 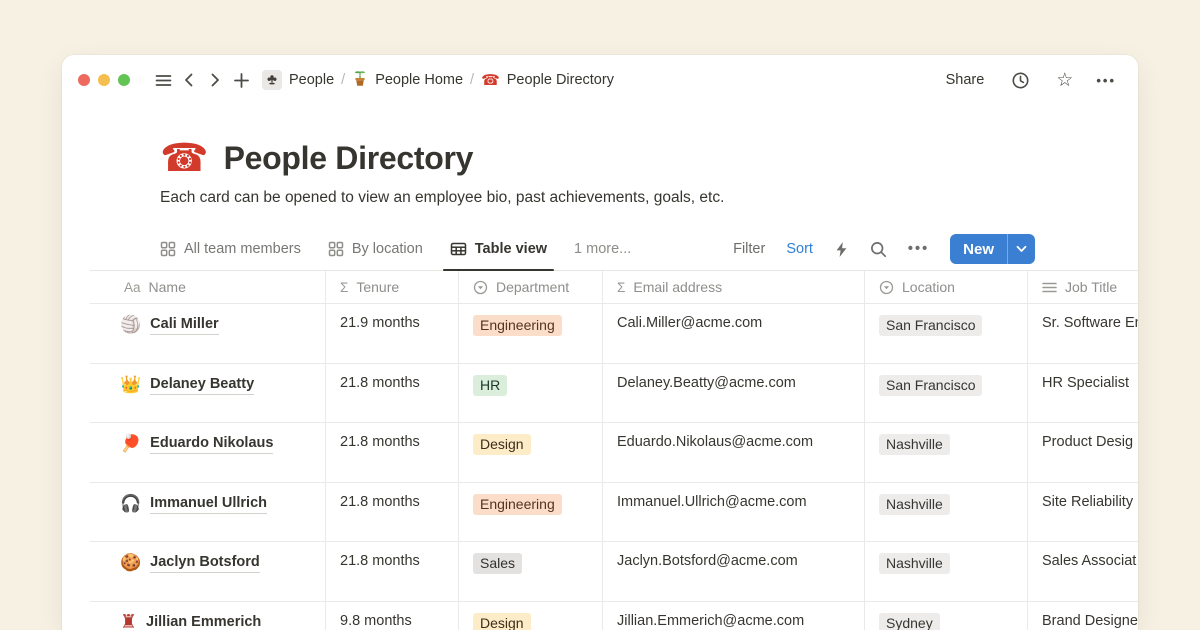 What do you see at coordinates (1021, 249) in the screenshot?
I see `chevron-down-icon` at bounding box center [1021, 249].